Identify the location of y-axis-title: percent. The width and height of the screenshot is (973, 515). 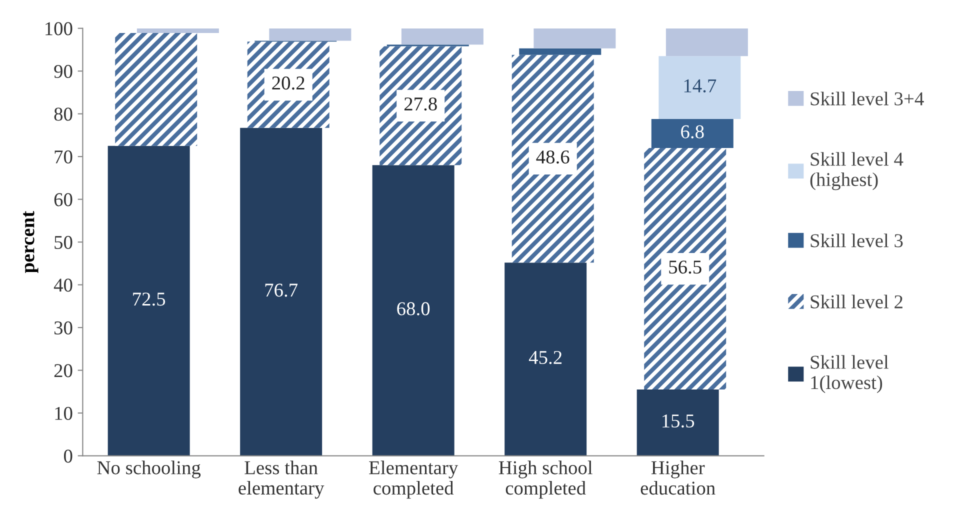
(30, 241).